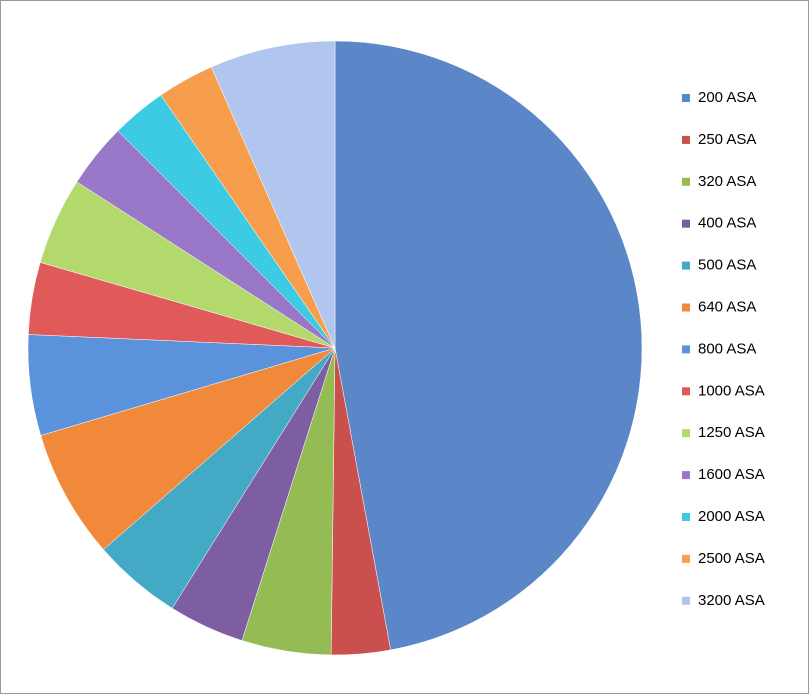 This screenshot has width=809, height=694. Describe the element at coordinates (727, 306) in the screenshot. I see `legend-label: 640 ASA` at that location.